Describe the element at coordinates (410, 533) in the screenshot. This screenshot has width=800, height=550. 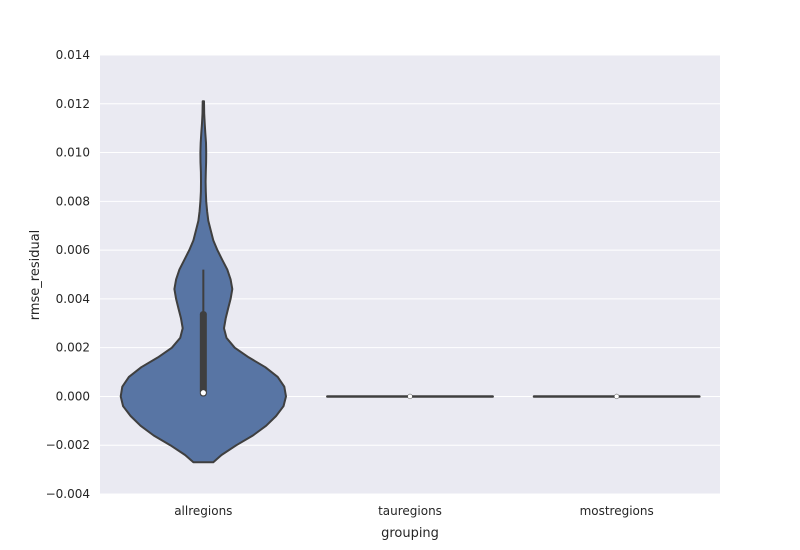
I see `x-axis-label: grouping` at that location.